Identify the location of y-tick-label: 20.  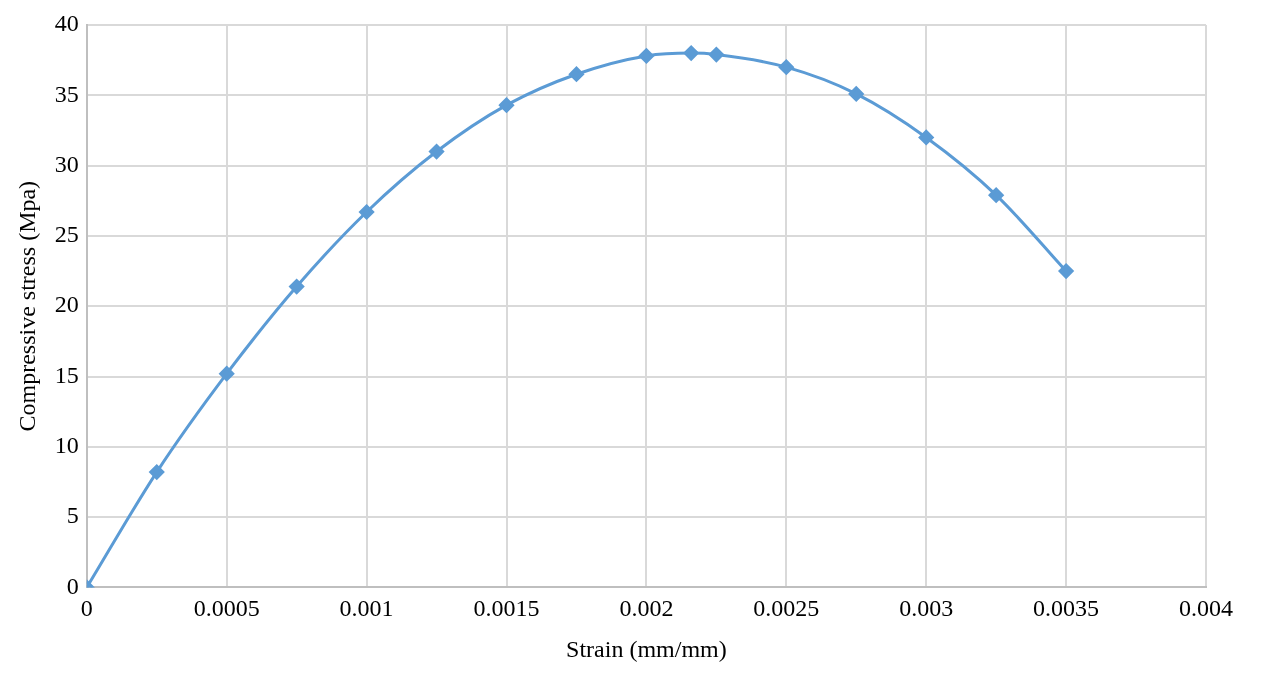
(66, 304).